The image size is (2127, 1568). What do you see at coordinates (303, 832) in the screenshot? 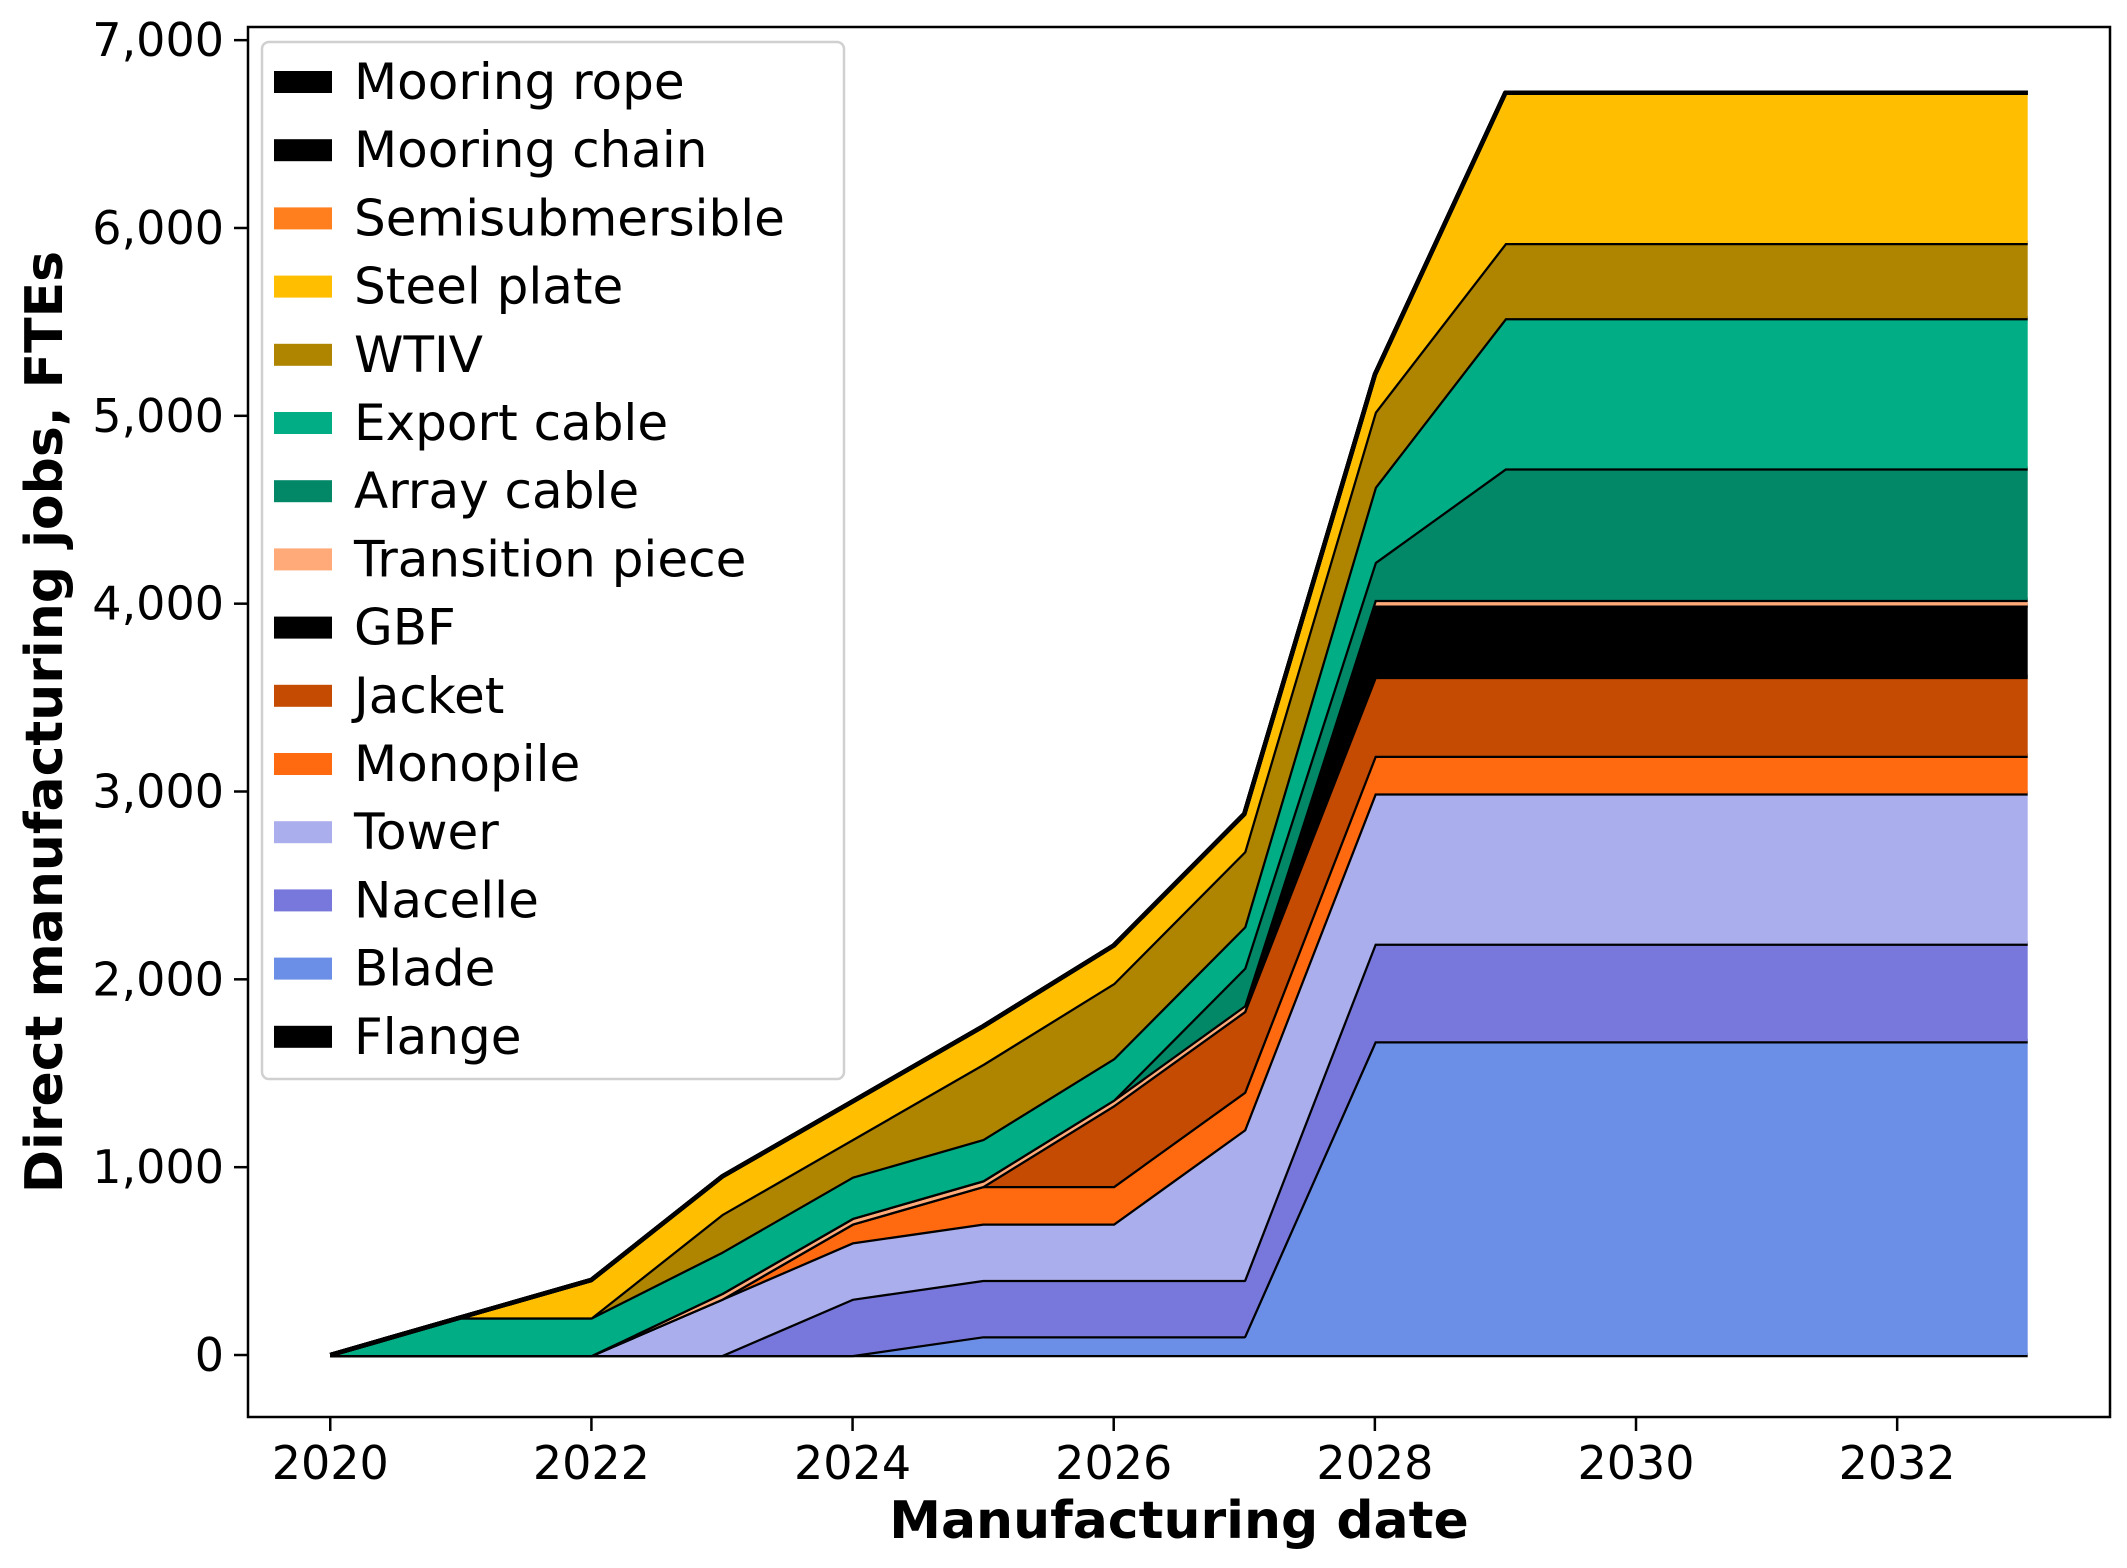
I see `legend-swatch-tower` at bounding box center [303, 832].